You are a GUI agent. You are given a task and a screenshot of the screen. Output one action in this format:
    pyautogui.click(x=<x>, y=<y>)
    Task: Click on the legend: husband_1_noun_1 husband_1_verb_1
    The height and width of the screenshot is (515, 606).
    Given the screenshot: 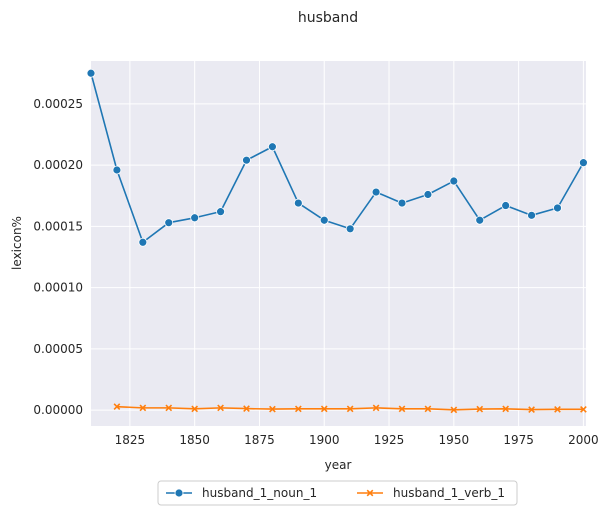 What is the action you would take?
    pyautogui.click(x=337, y=493)
    